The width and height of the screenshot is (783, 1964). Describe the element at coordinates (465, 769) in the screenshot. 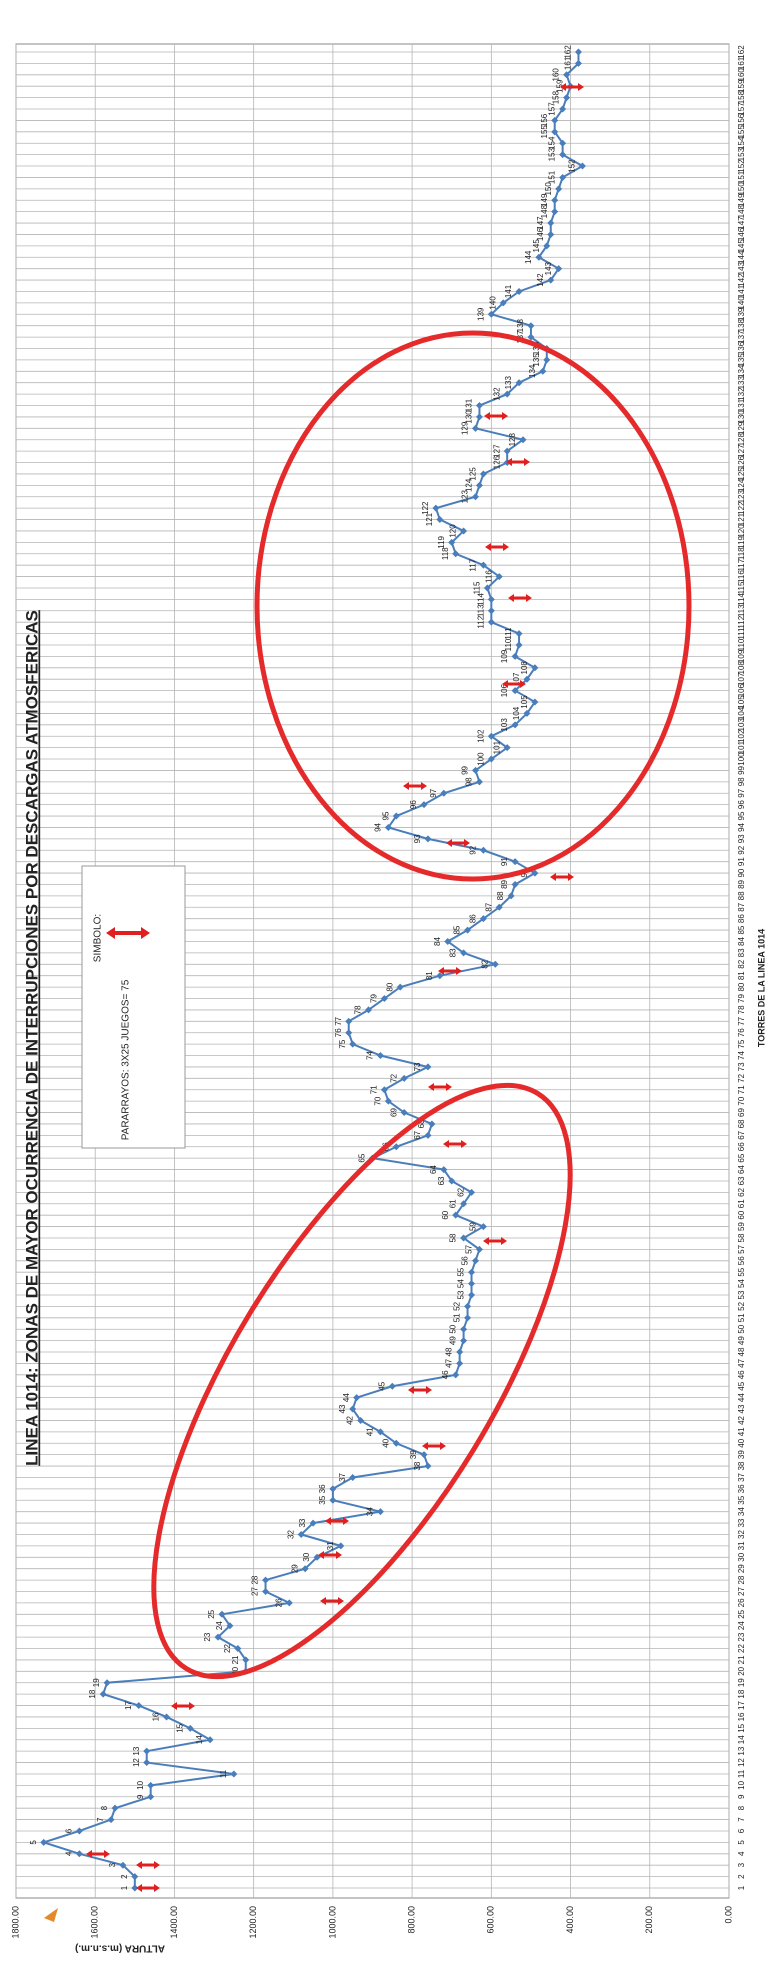

I see `data-label: 99` at that location.